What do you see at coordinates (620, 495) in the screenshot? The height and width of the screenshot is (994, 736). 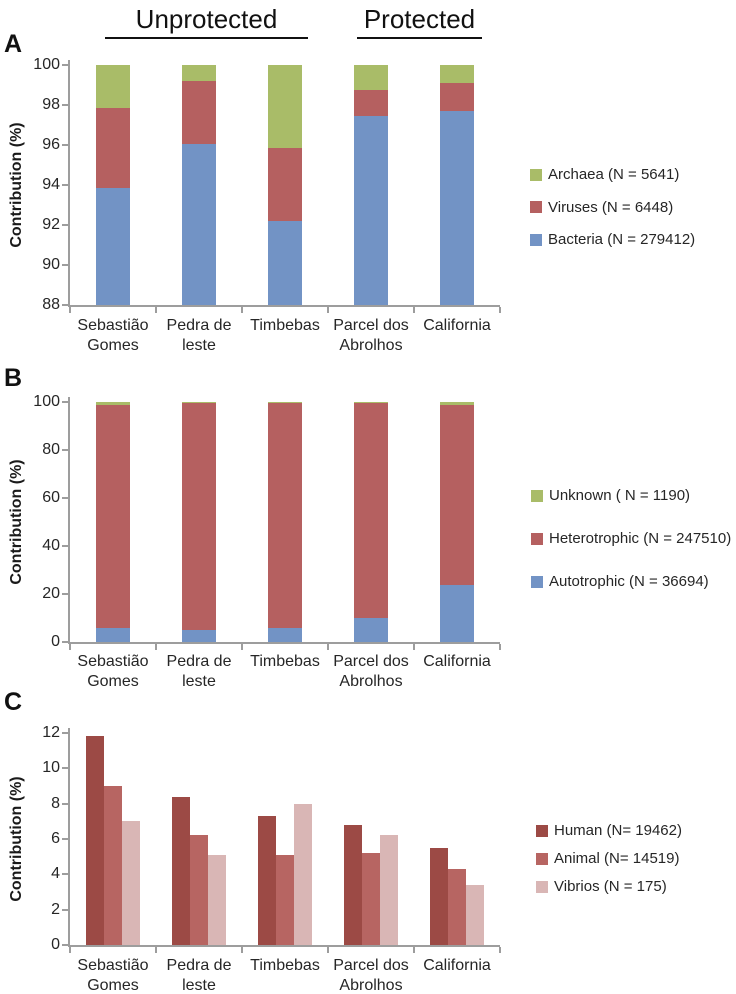 I see `legend-label: Unknown ( N = 1190)` at bounding box center [620, 495].